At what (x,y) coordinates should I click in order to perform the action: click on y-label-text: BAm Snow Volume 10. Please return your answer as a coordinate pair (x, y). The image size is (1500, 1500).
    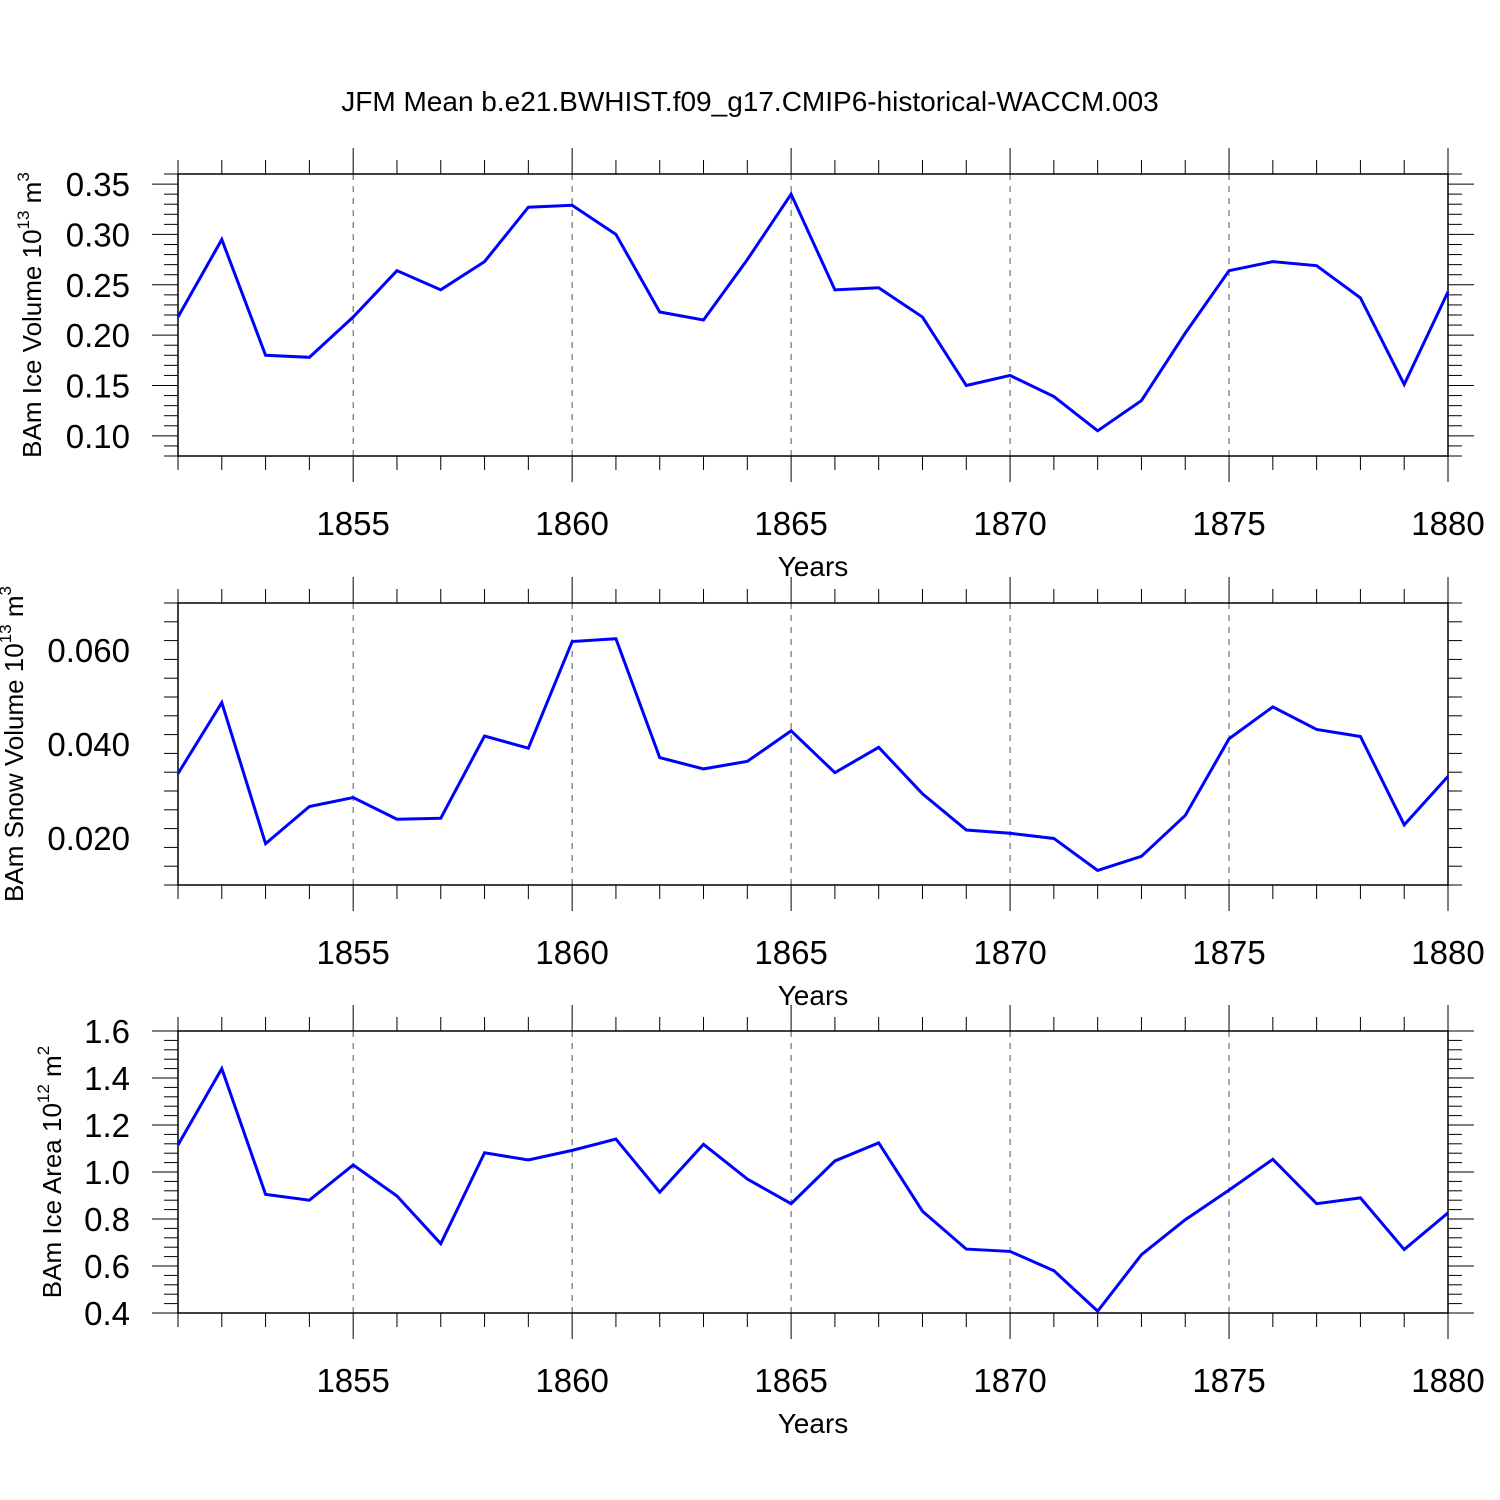
    Looking at the image, I should click on (14, 772).